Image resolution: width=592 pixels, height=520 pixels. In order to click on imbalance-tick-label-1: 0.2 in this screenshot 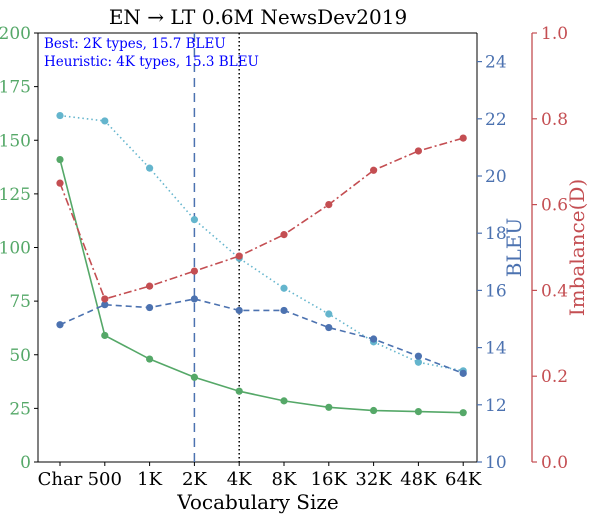, I will do `click(554, 377)`.